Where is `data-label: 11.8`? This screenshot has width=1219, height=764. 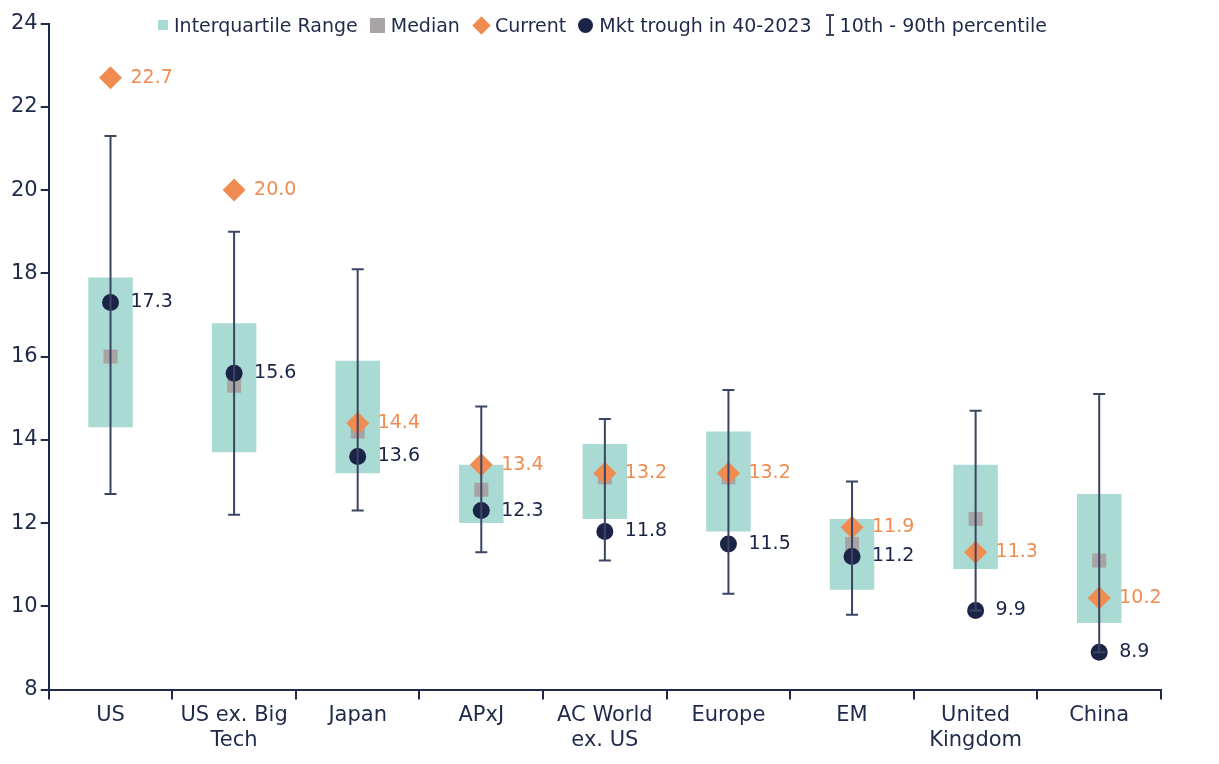 data-label: 11.8 is located at coordinates (646, 529).